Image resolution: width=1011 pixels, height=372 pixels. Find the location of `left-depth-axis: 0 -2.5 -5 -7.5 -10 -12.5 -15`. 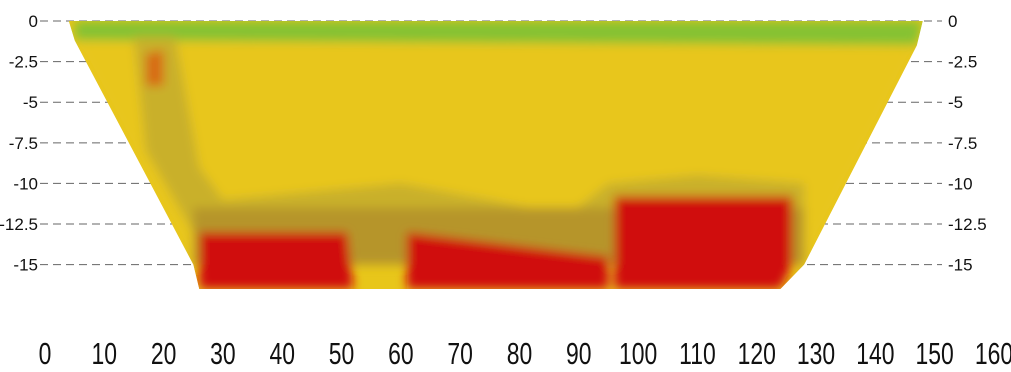

left-depth-axis: 0 -2.5 -5 -7.5 -10 -12.5 -15 is located at coordinates (19, 143).